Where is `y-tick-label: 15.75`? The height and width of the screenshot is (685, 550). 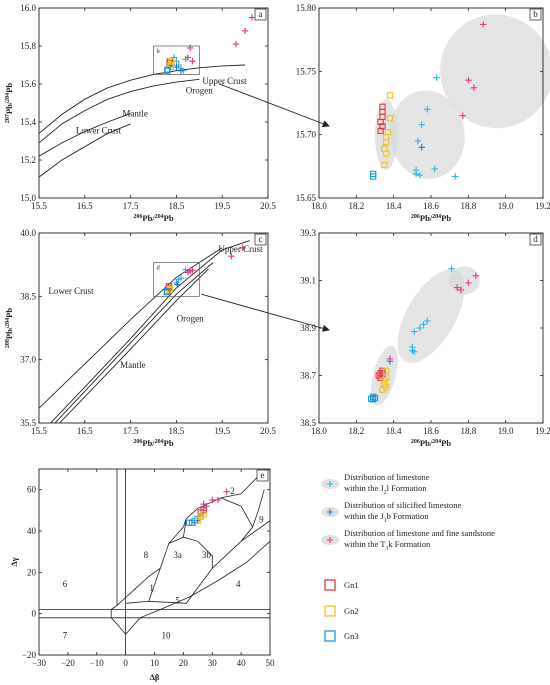 y-tick-label: 15.75 is located at coordinates (306, 71).